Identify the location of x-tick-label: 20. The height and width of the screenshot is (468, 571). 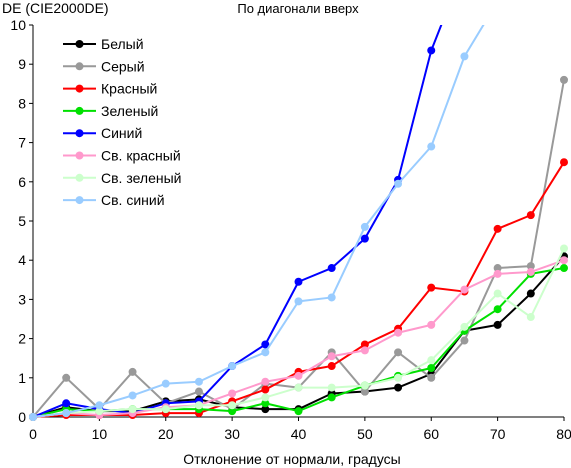
(166, 434).